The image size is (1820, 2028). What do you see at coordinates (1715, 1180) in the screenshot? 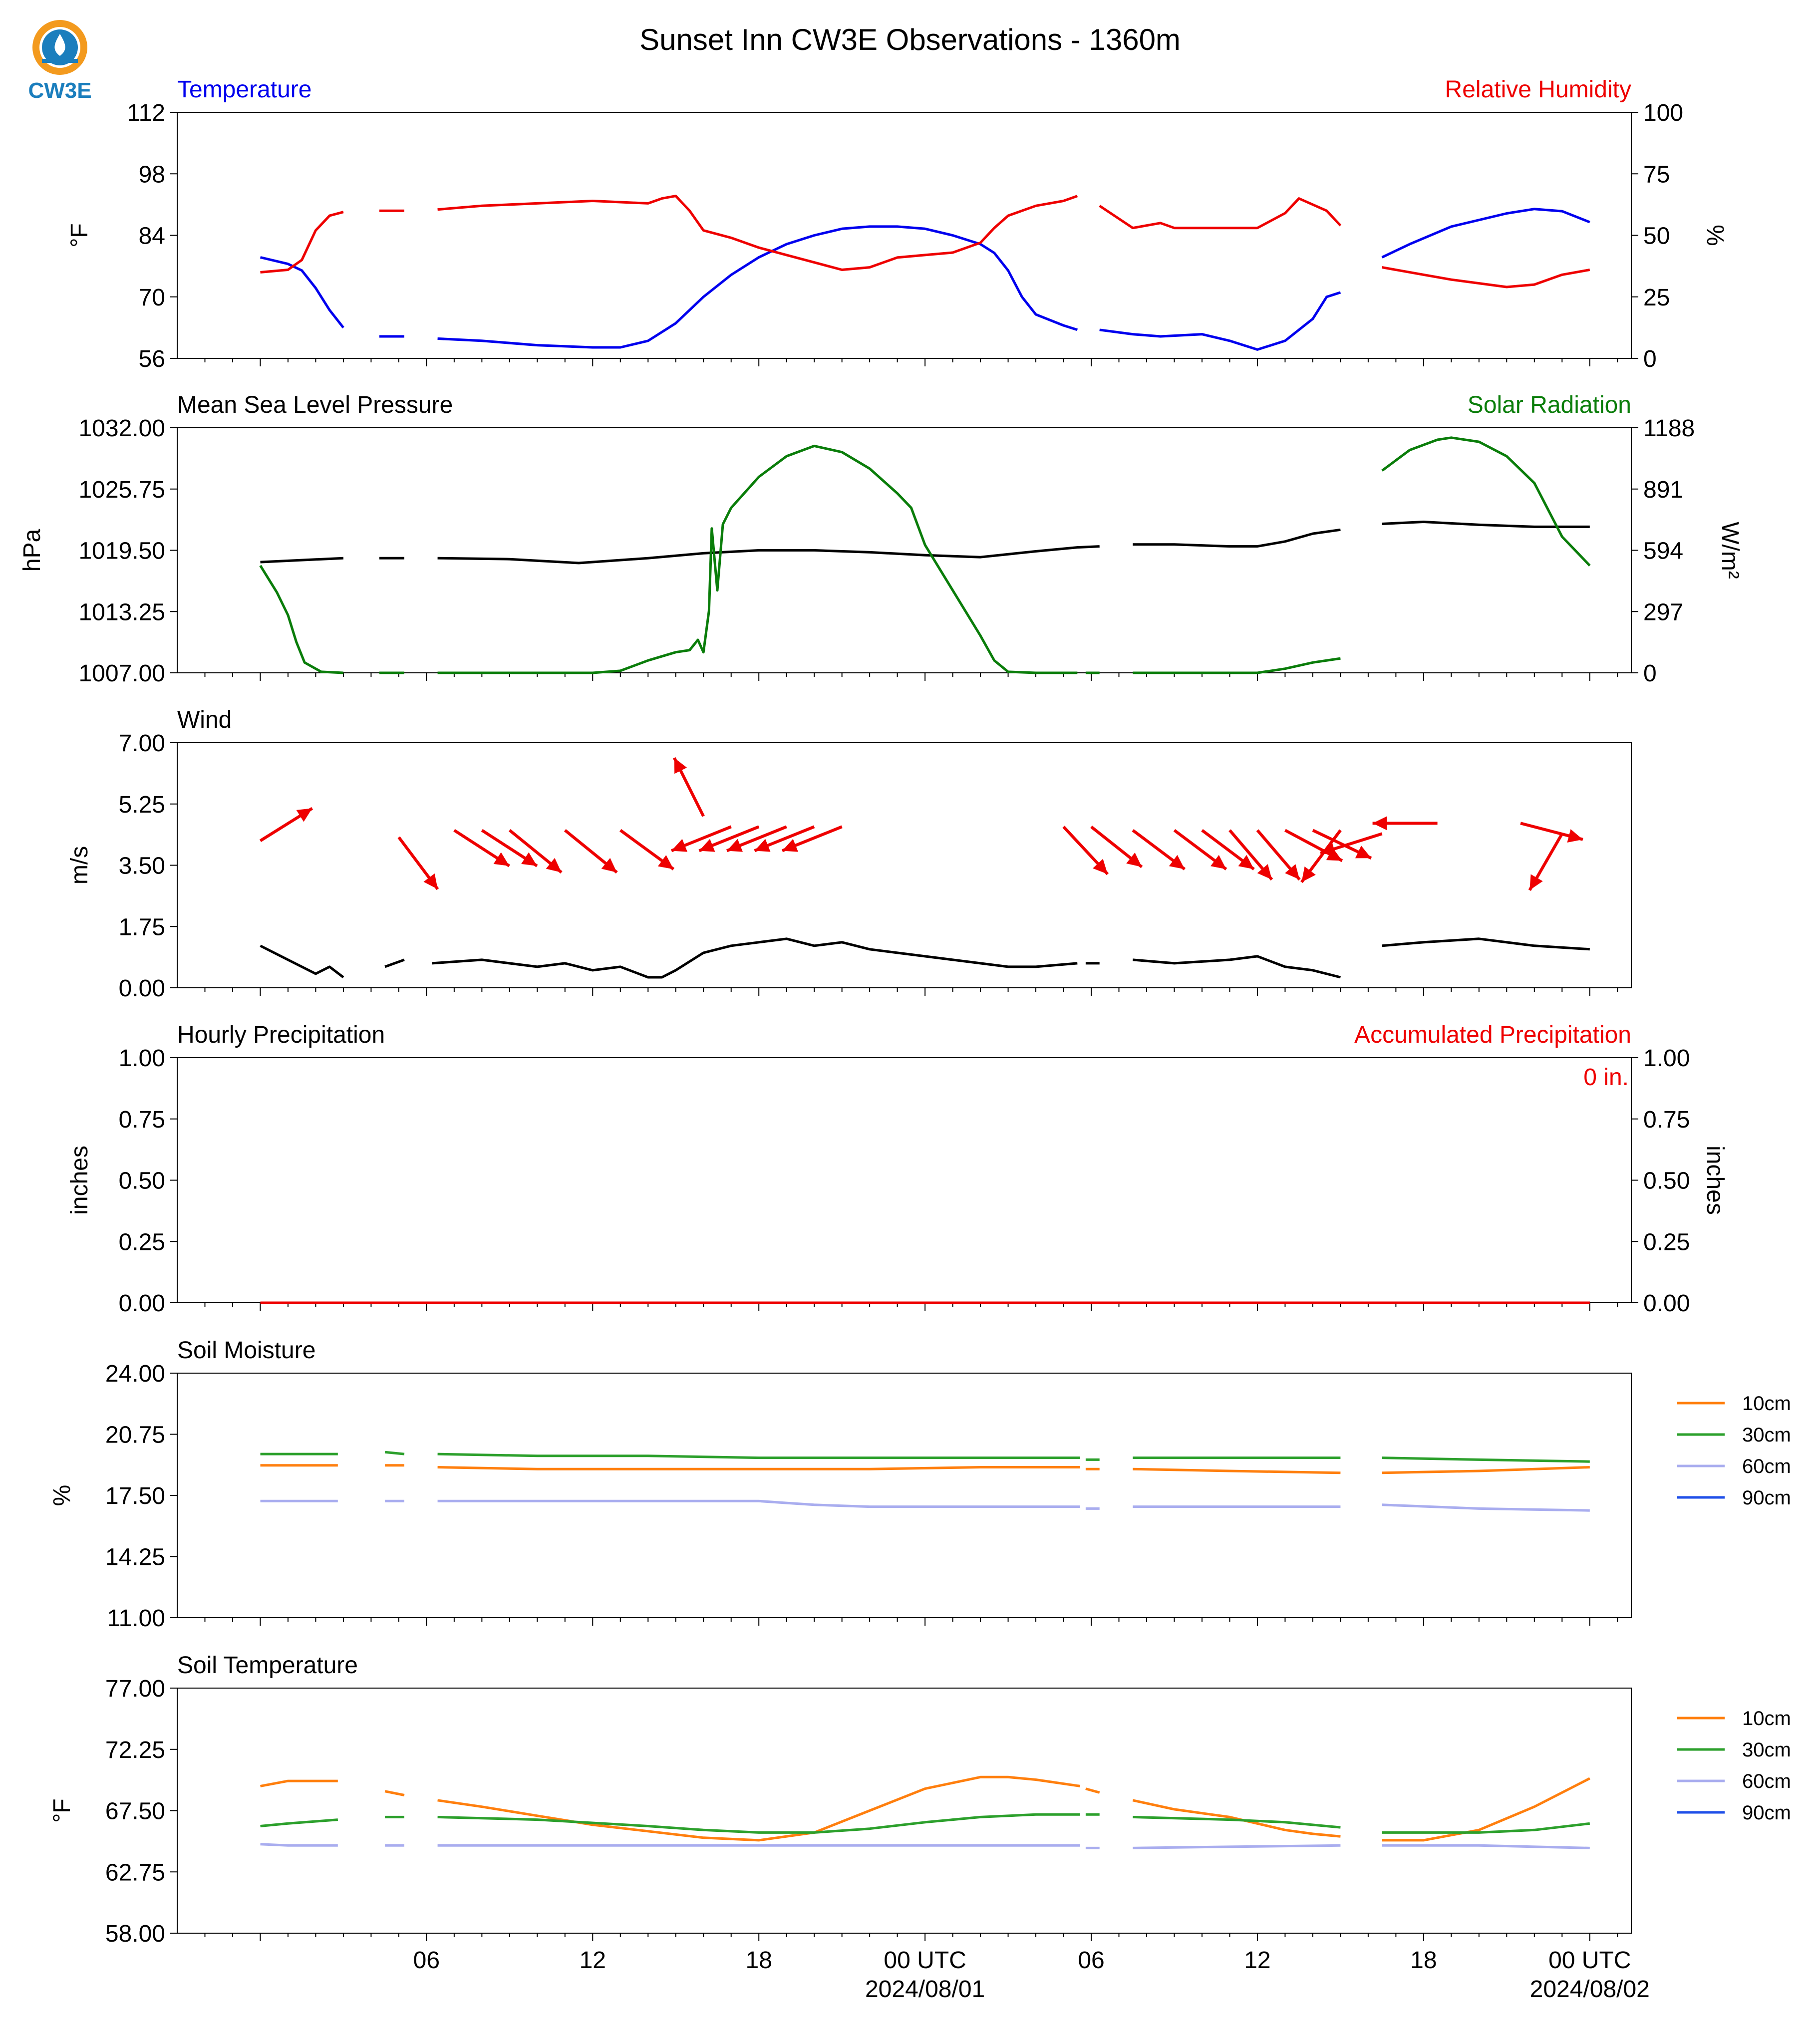
I see `y2-axis-label: inches` at bounding box center [1715, 1180].